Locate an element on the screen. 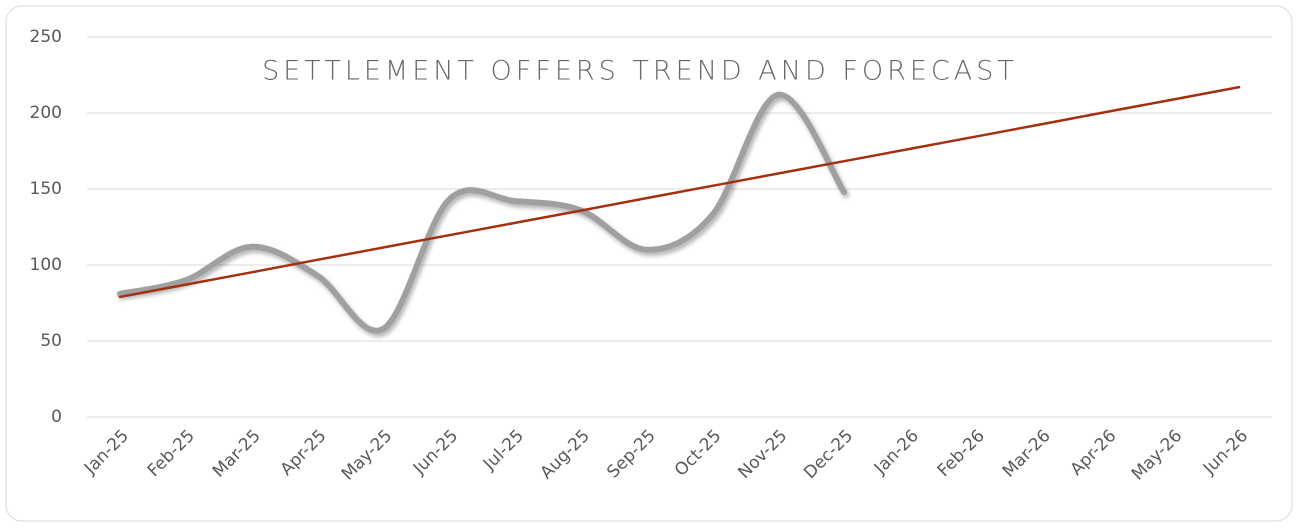  y-tick-label: 200 is located at coordinates (46, 113).